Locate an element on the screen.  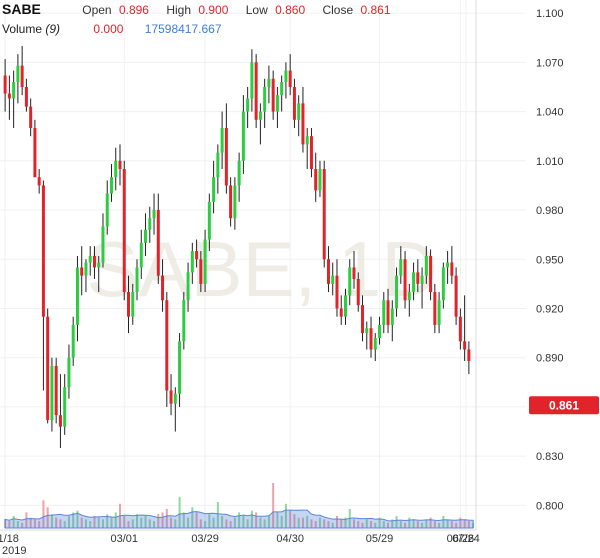
x-year-label: 2019 is located at coordinates (14, 551).